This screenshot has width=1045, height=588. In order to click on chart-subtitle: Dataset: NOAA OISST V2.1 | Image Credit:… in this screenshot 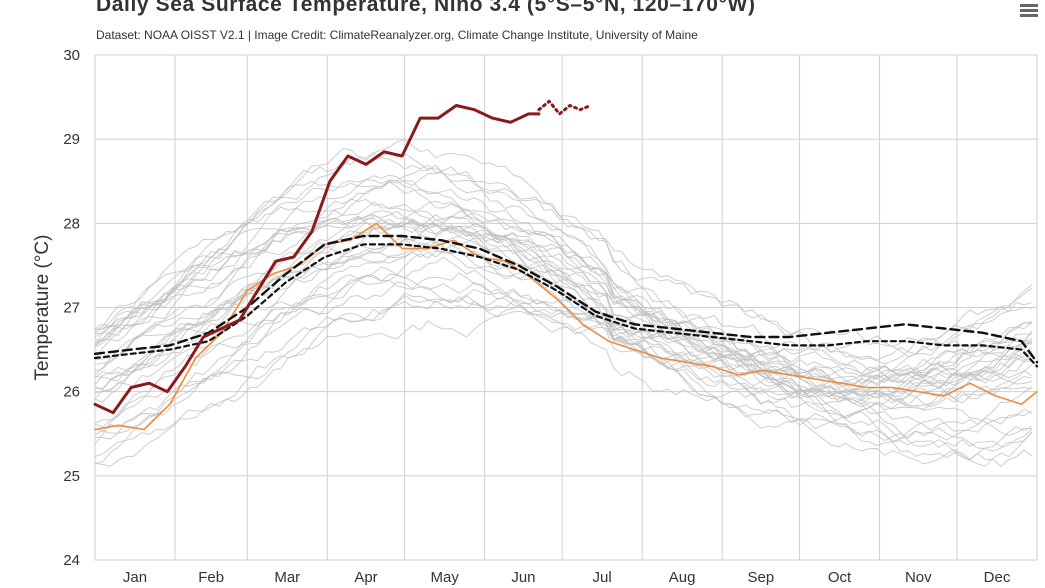, I will do `click(397, 35)`.